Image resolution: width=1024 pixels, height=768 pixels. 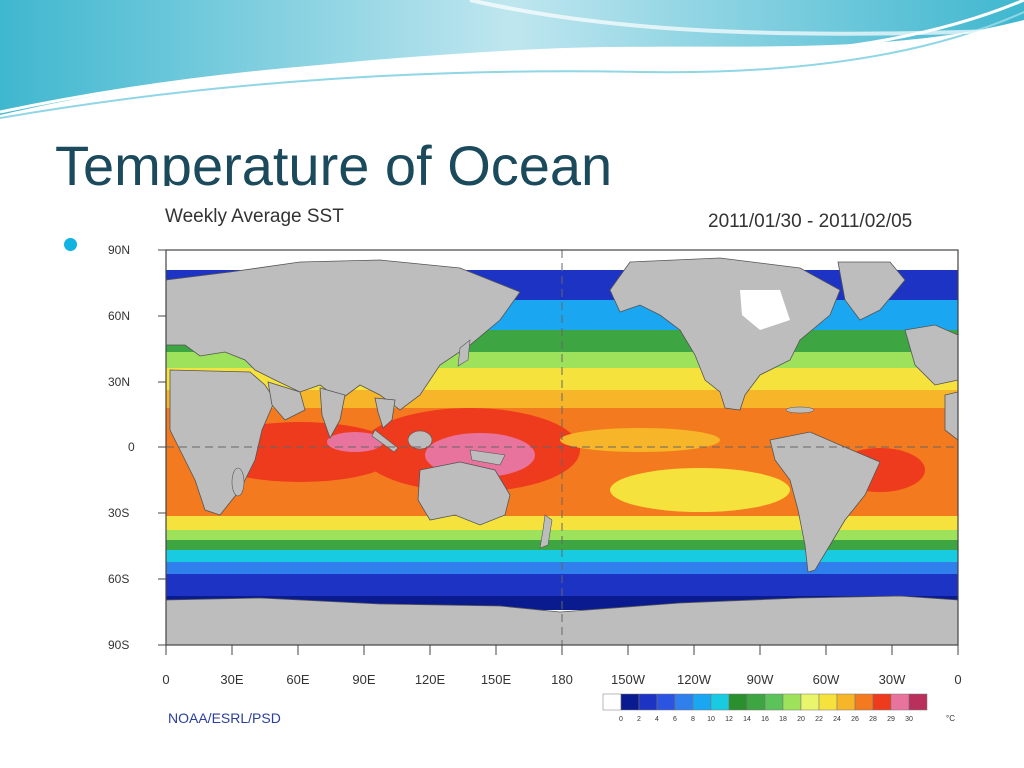 What do you see at coordinates (224, 718) in the screenshot?
I see `data-credit: NOAA/ESRL/PSD` at bounding box center [224, 718].